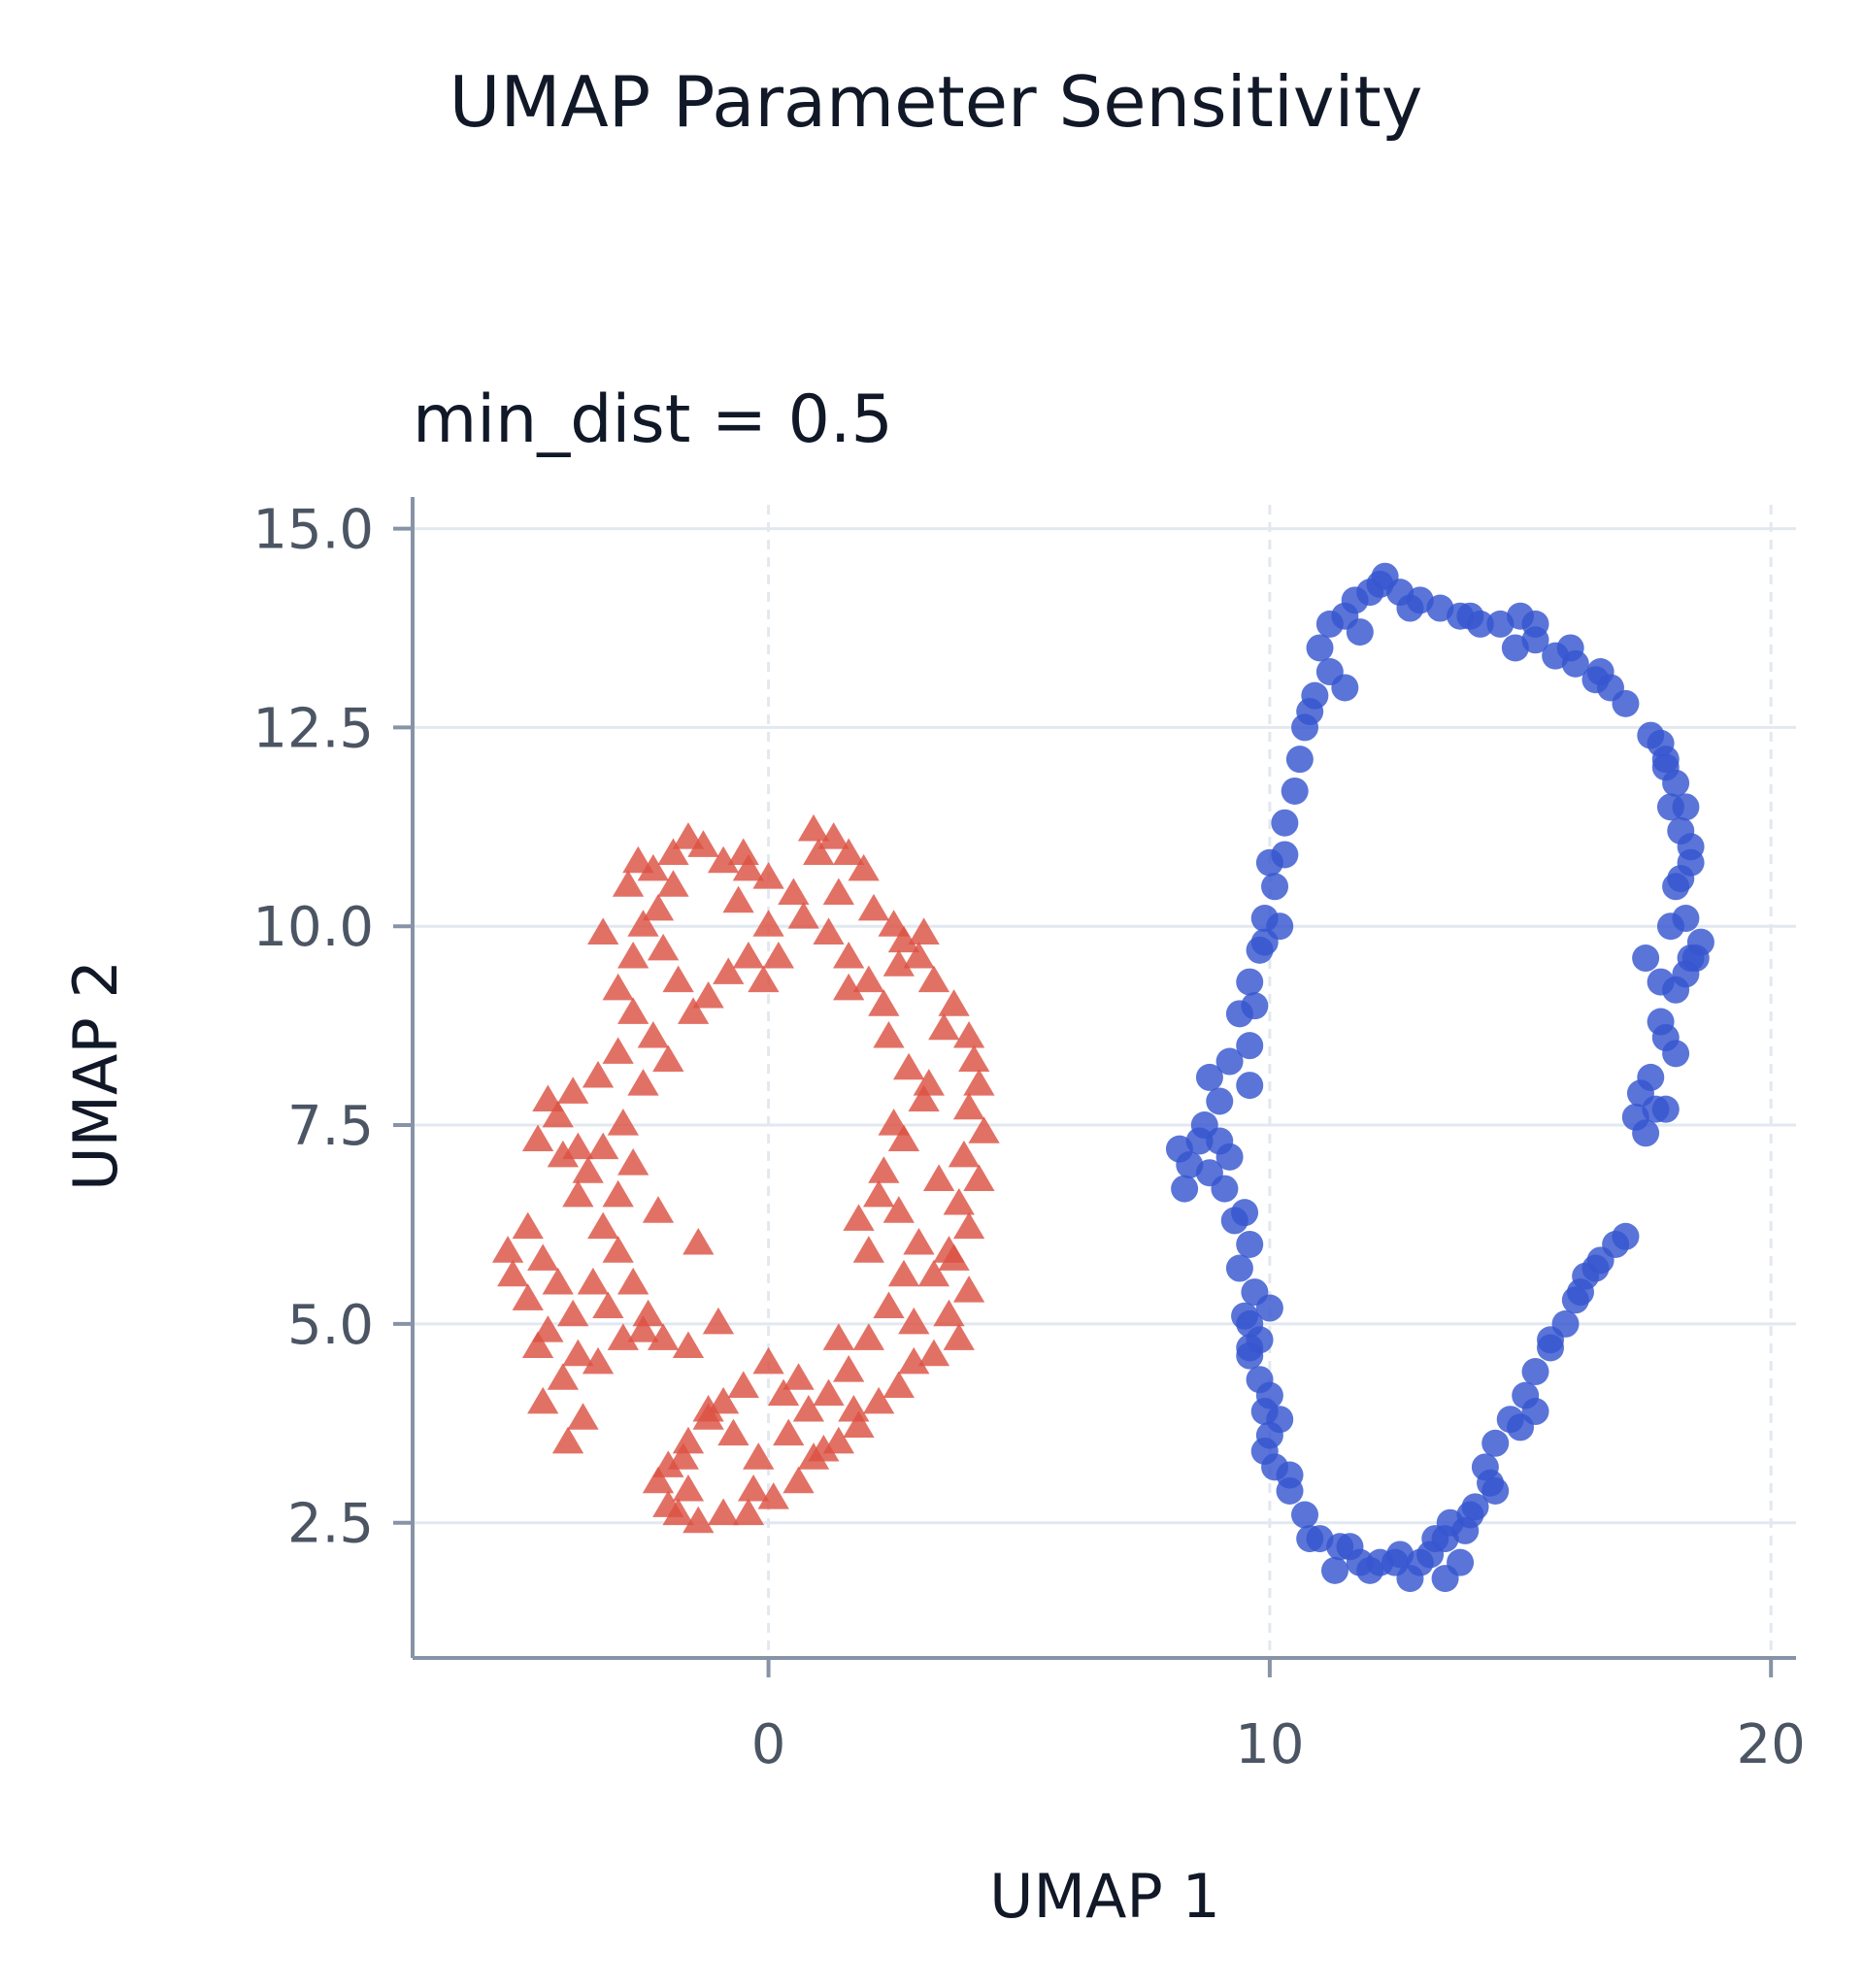  What do you see at coordinates (1104, 1897) in the screenshot?
I see `x-axis-label: UMAP 1` at bounding box center [1104, 1897].